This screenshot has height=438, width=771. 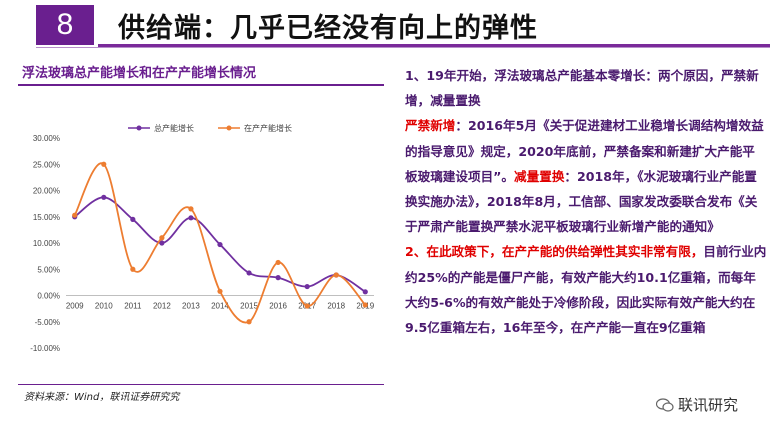 I want to click on y-tick-label: 0.00%, so click(x=48, y=296).